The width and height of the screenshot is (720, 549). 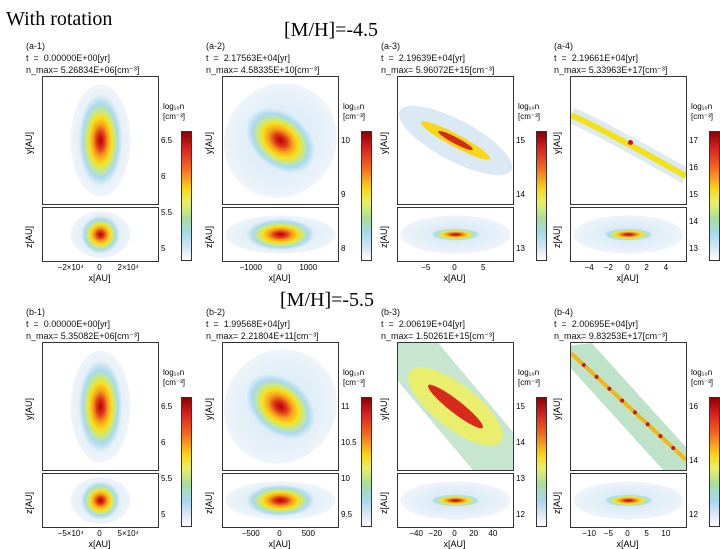 What do you see at coordinates (250, 533) in the screenshot?
I see `x-tick-label: −500` at bounding box center [250, 533].